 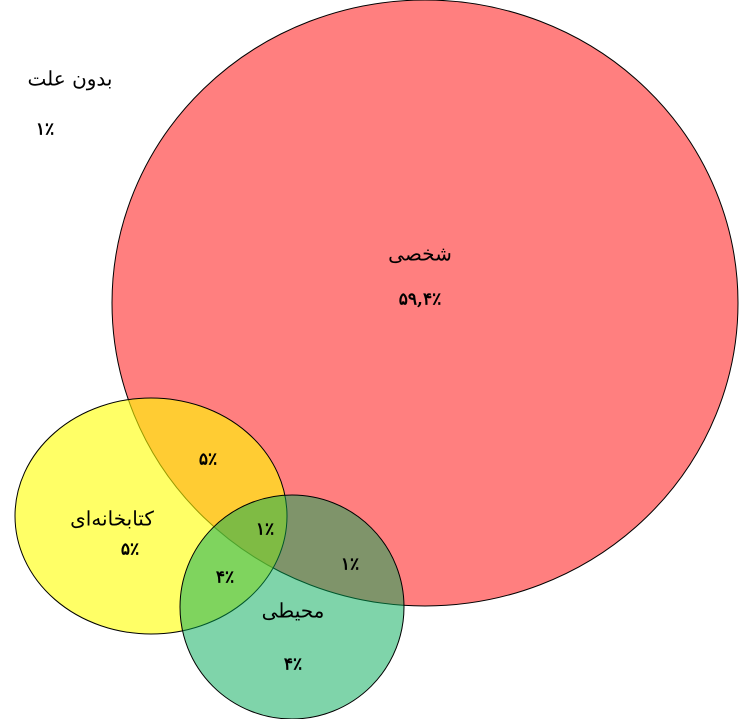 I want to click on set-label: شخصی, so click(x=420, y=254).